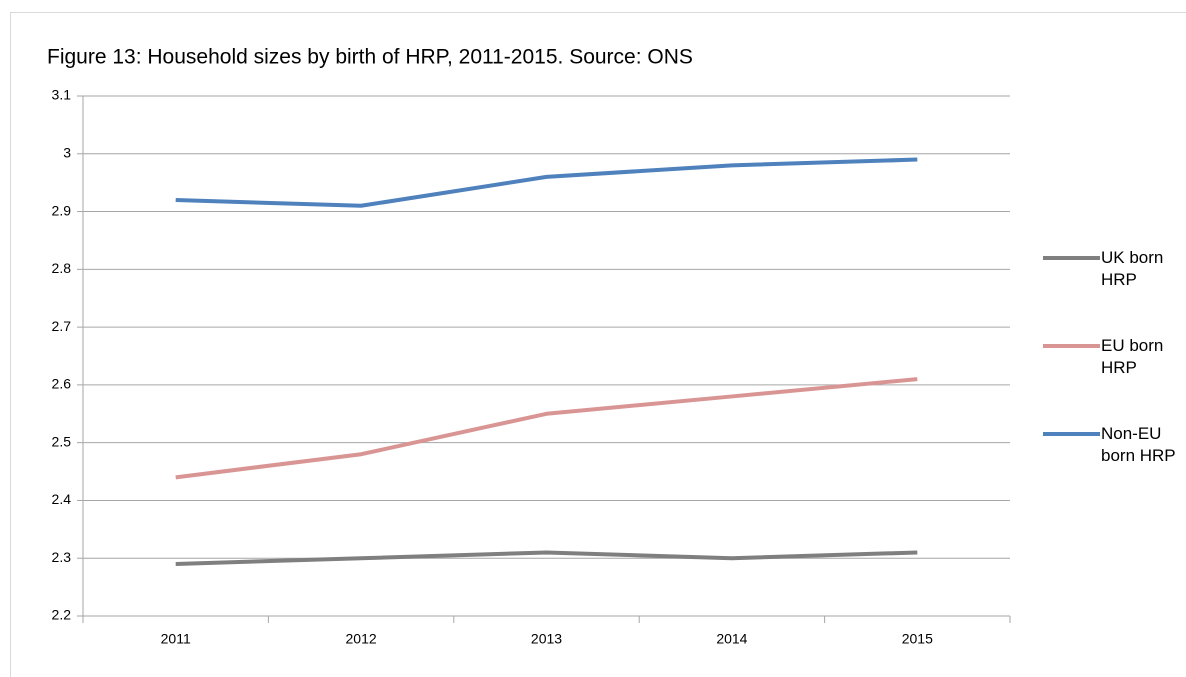 Image resolution: width=1186 pixels, height=677 pixels. Describe the element at coordinates (1132, 356) in the screenshot. I see `legend-label: EU born HRP` at that location.